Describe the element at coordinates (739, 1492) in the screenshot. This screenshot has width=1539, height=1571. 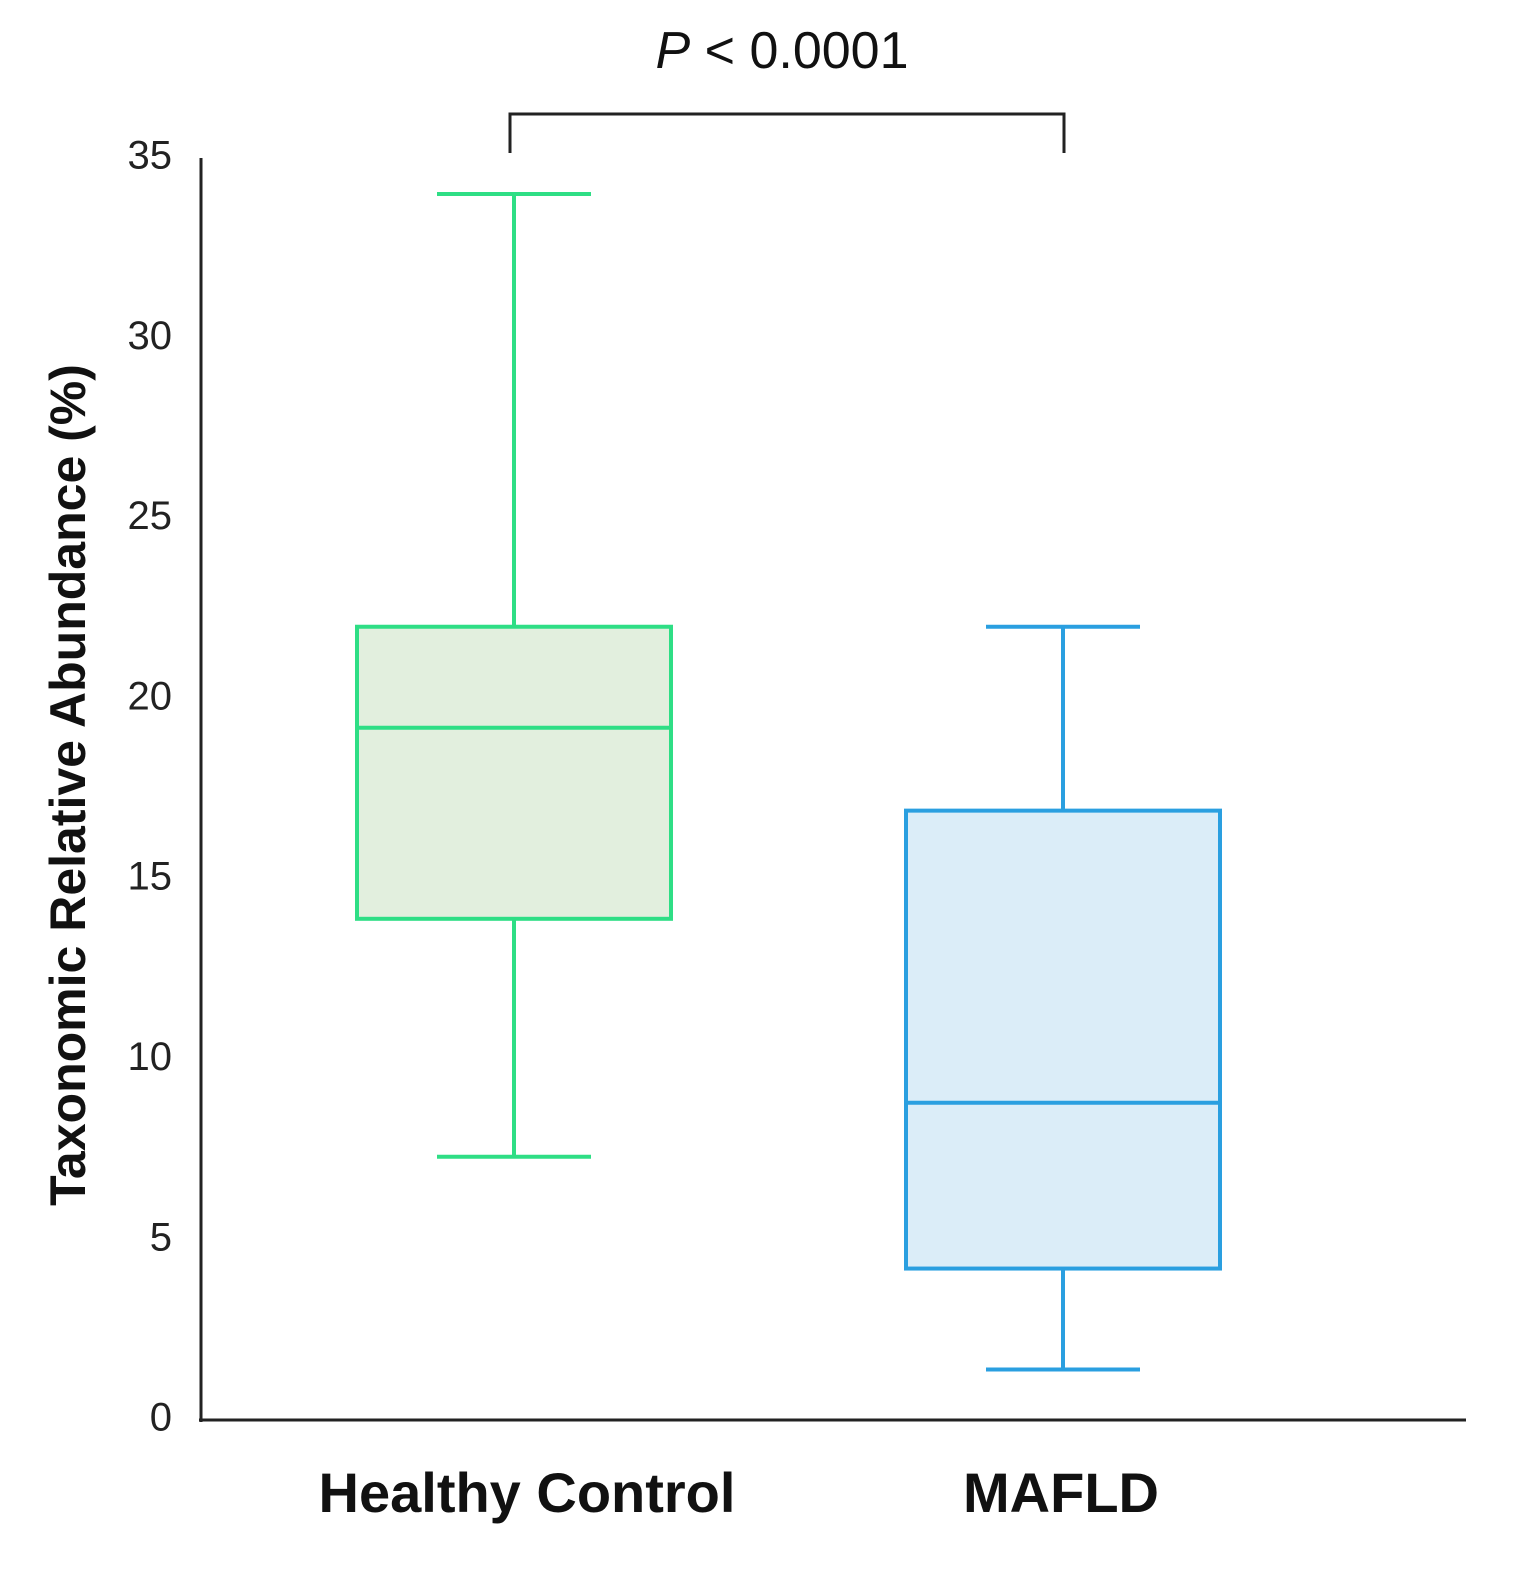
I see `category-labels: Healthy Control MAFLD` at that location.